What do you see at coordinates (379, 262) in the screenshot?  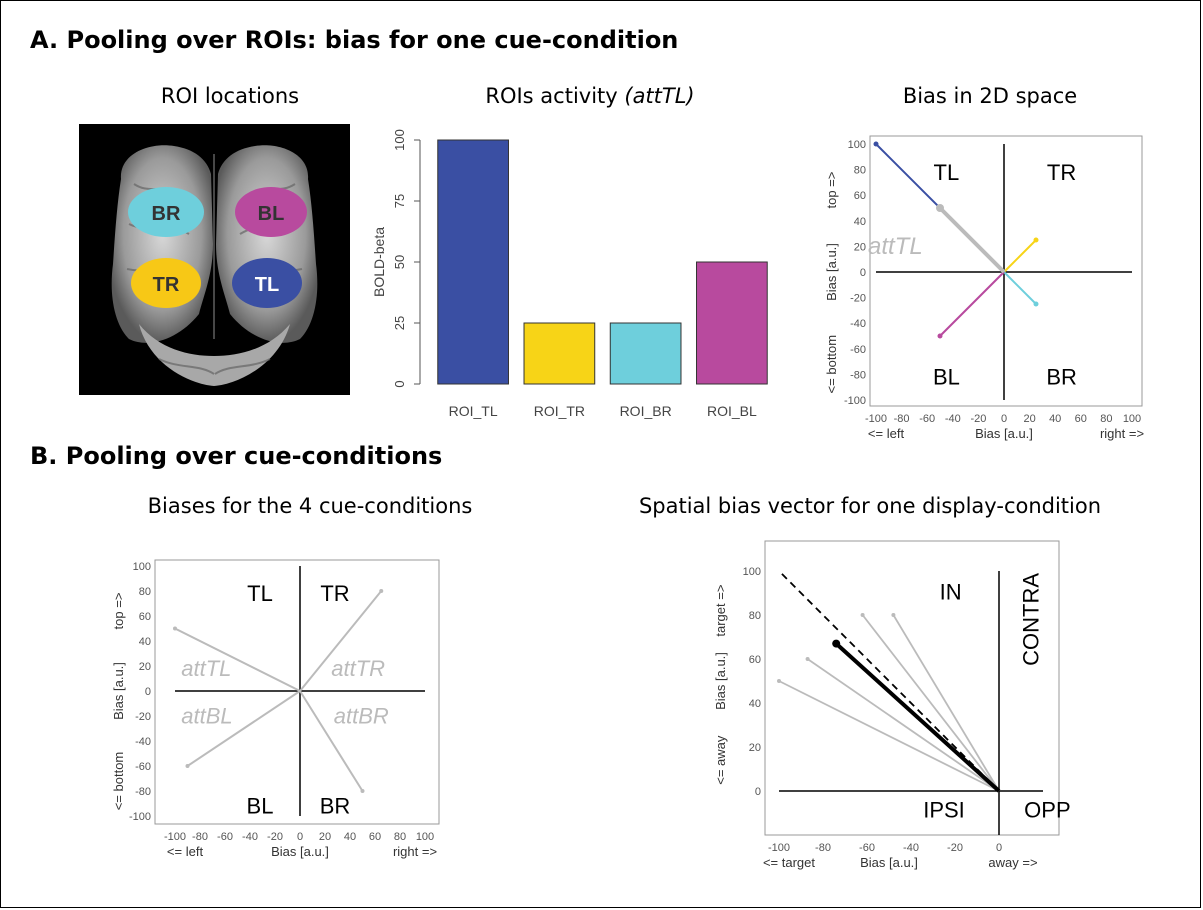 I see `y-axis-label: BOLD-beta` at bounding box center [379, 262].